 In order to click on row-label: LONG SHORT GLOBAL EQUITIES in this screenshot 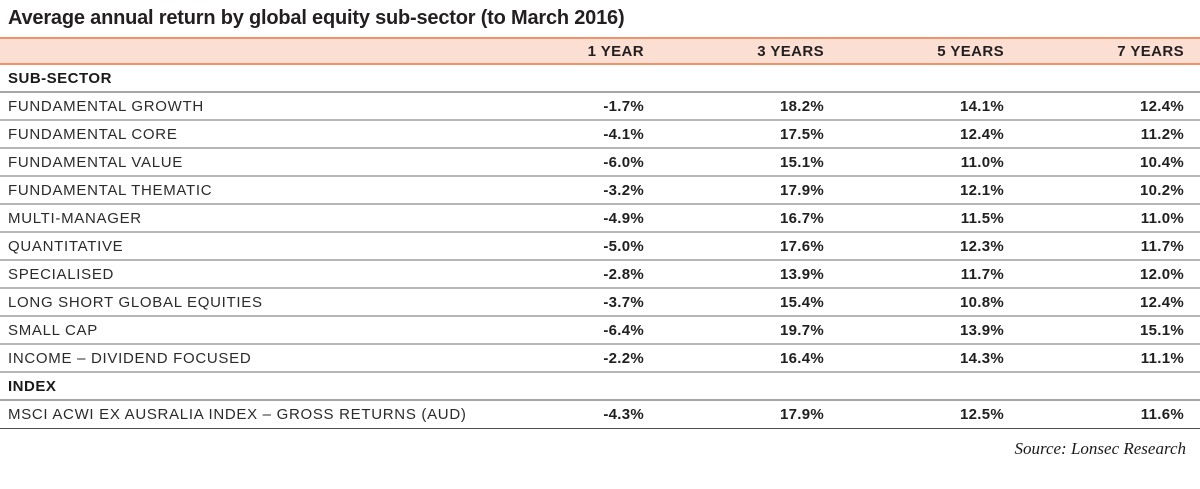, I will do `click(240, 302)`.